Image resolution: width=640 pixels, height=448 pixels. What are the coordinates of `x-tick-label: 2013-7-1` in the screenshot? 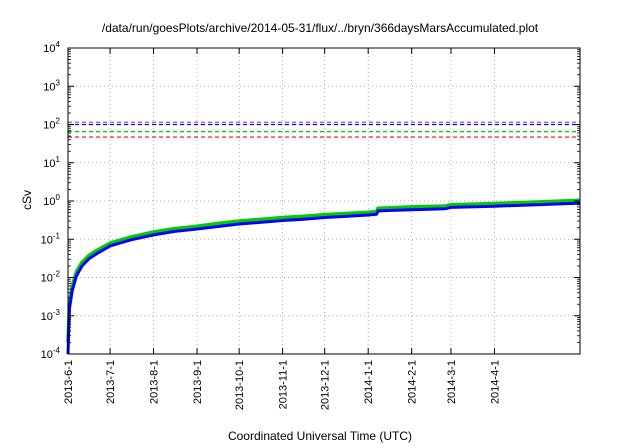 It's located at (111, 382).